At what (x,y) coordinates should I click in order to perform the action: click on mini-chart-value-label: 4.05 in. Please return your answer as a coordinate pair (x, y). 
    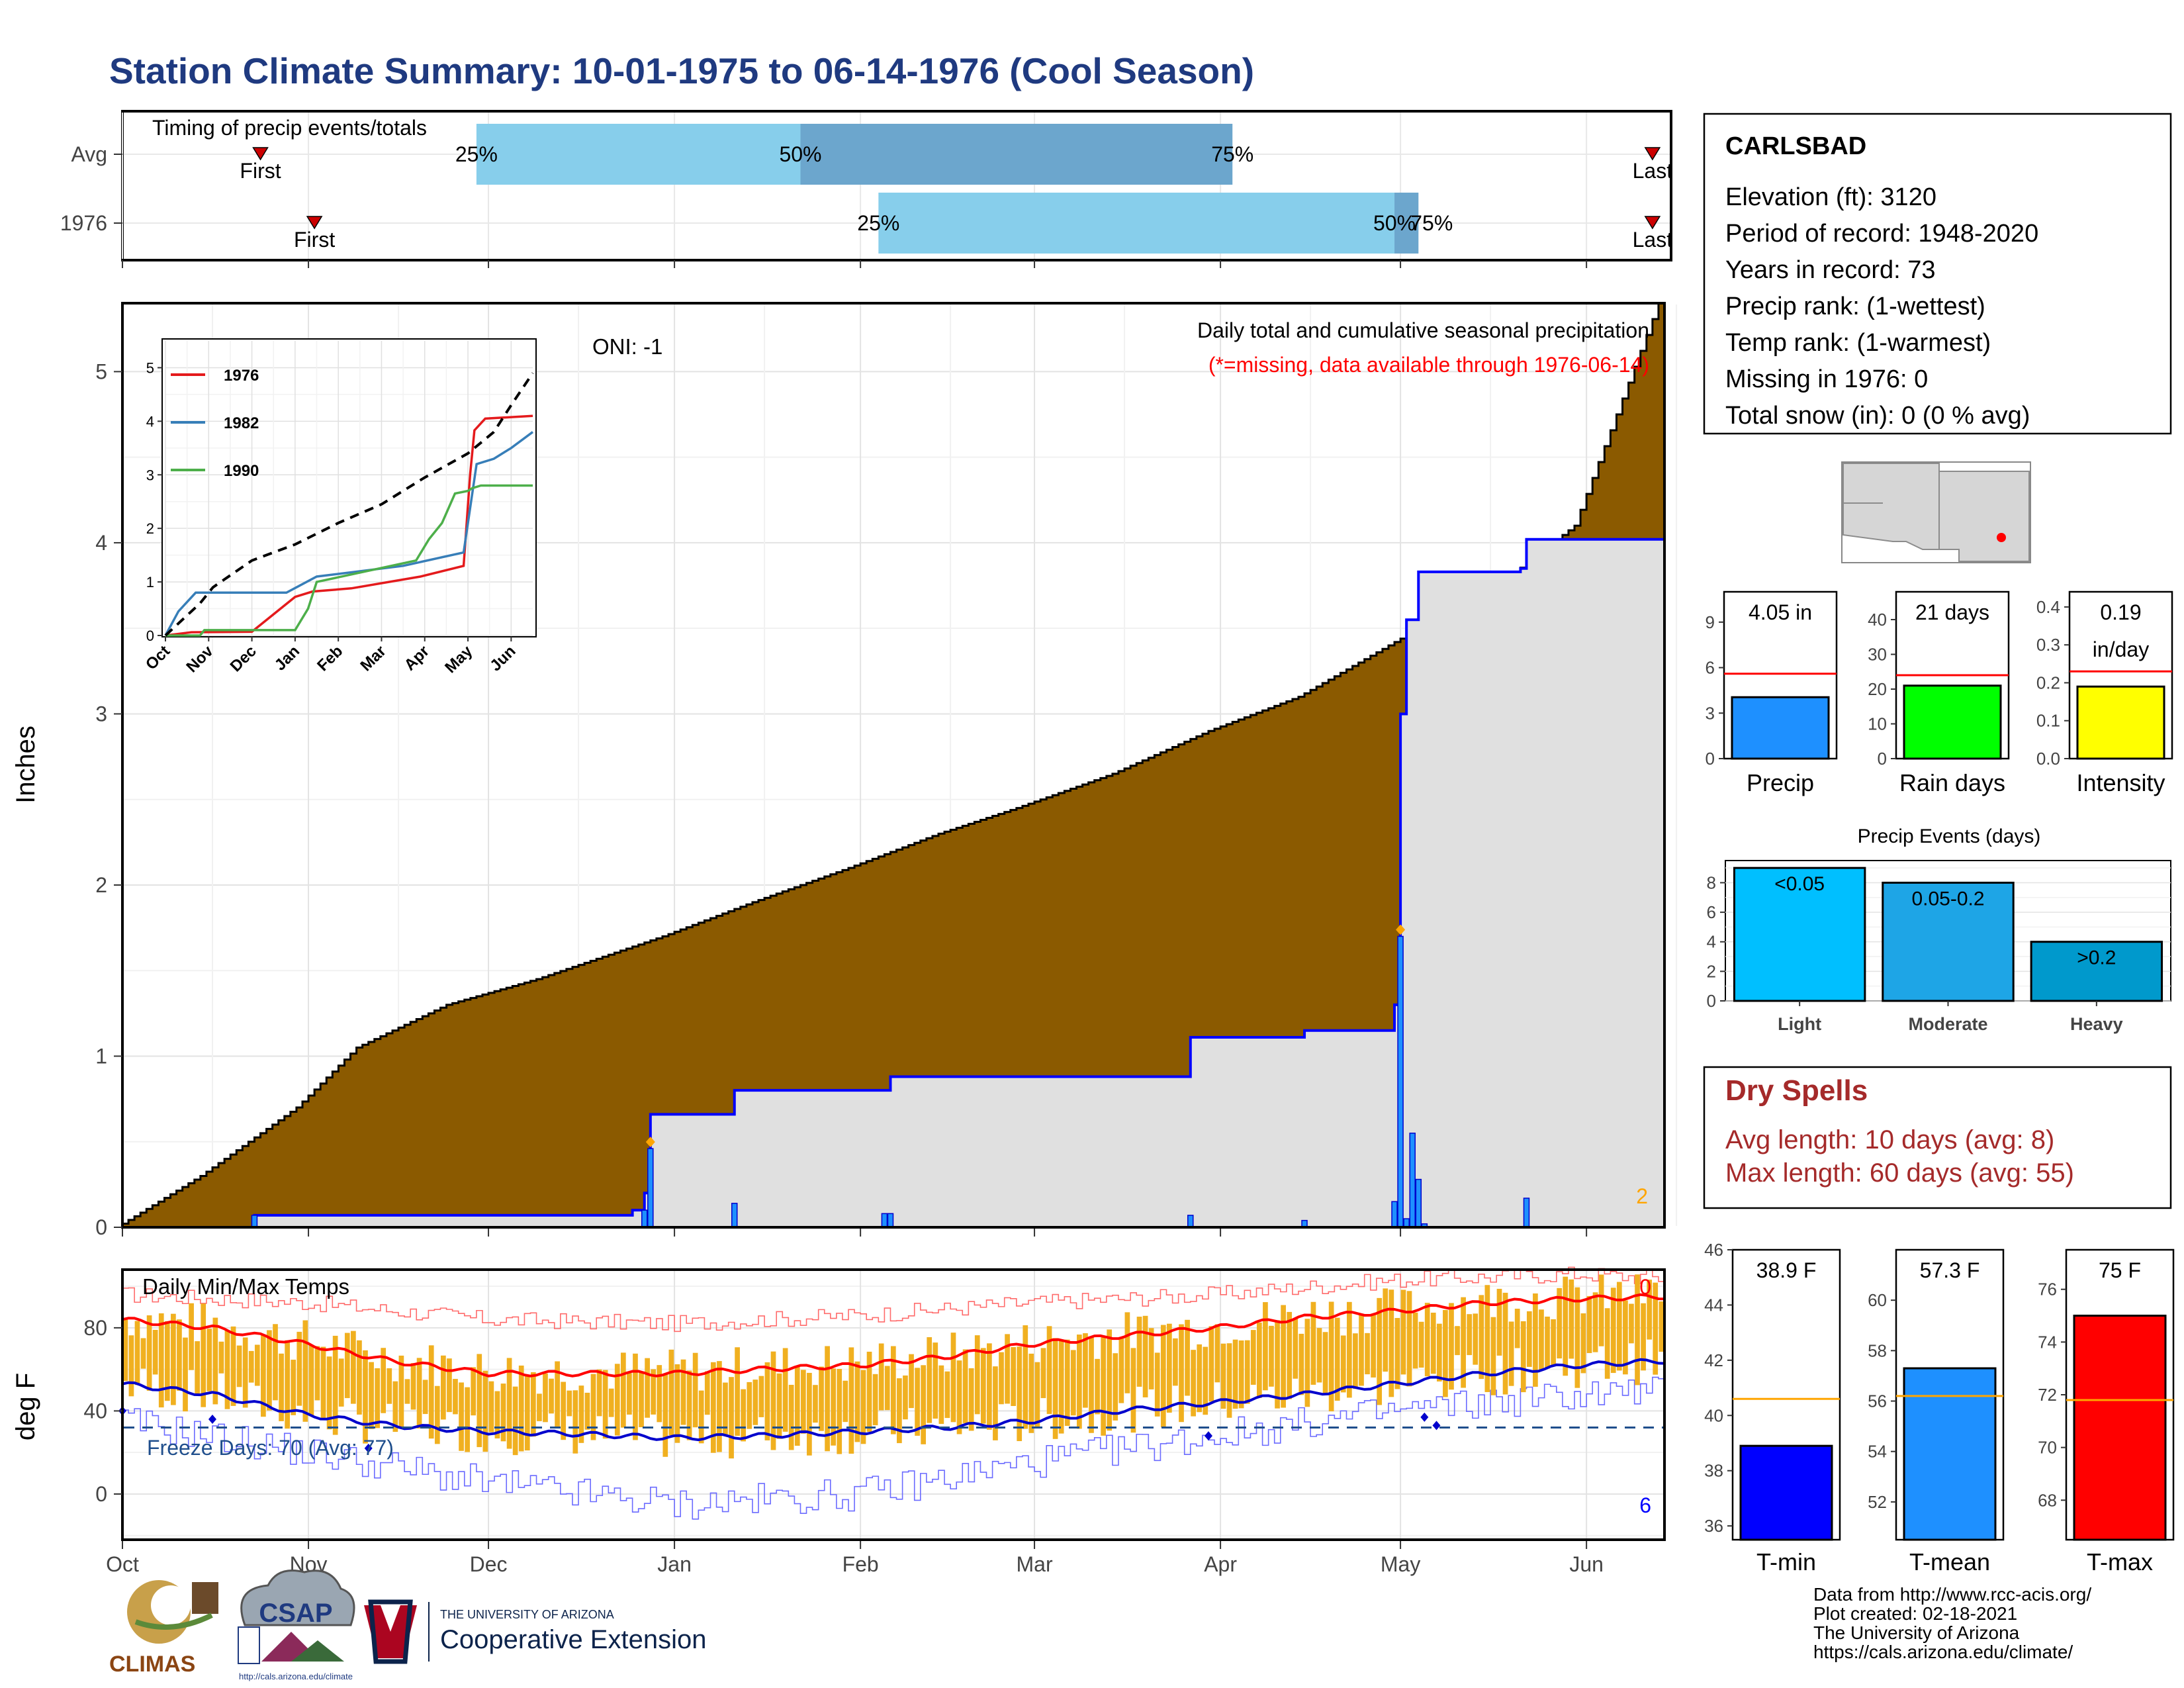
    Looking at the image, I should click on (1780, 612).